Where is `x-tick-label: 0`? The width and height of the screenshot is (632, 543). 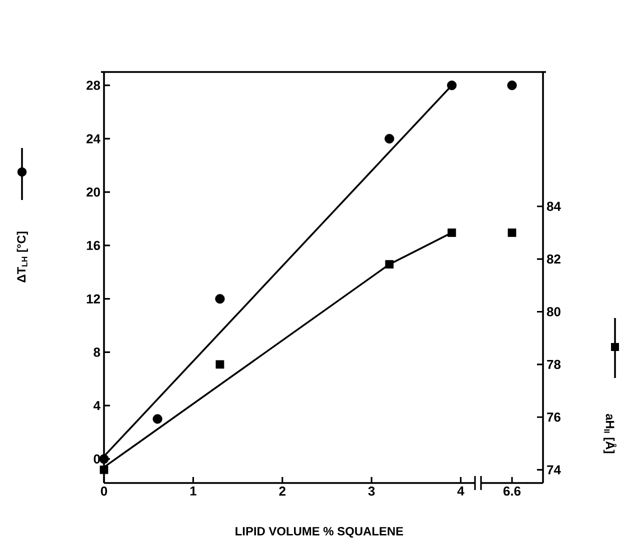
x-tick-label: 0 is located at coordinates (104, 491).